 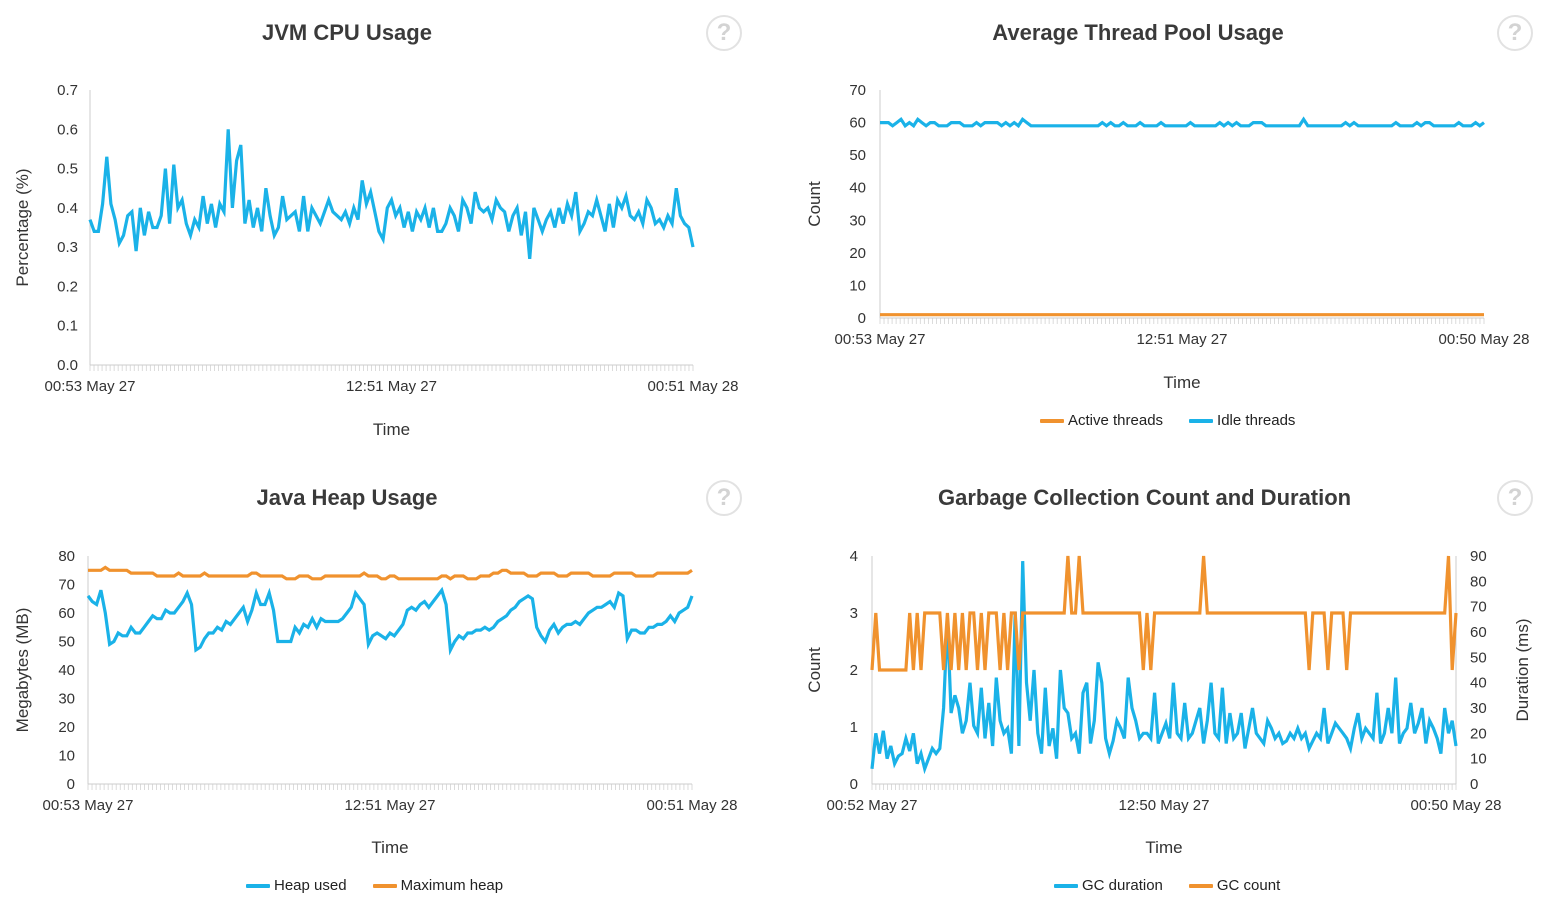 I want to click on y-right-tick-label: 40, so click(x=1478, y=683).